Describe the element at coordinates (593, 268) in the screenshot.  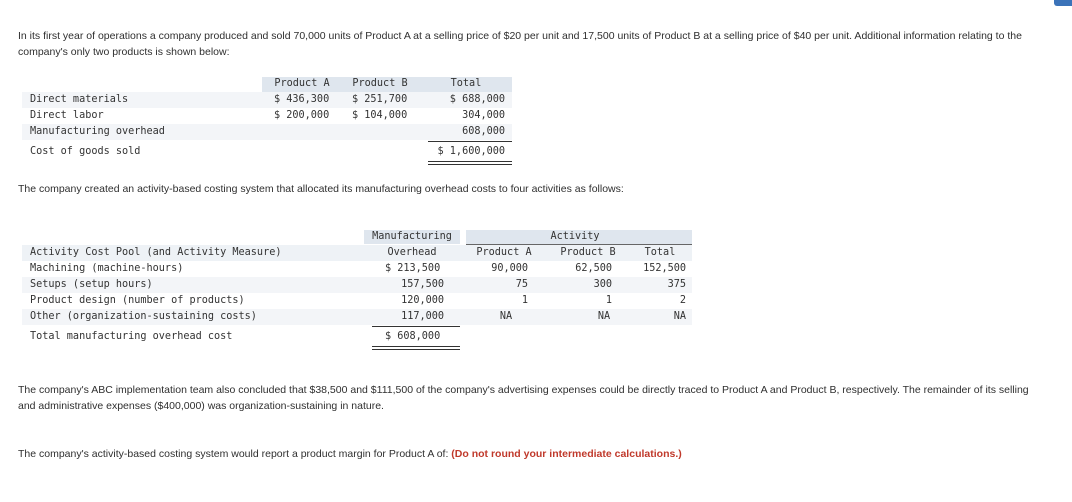
I see `table2-cell-b: 62,500` at that location.